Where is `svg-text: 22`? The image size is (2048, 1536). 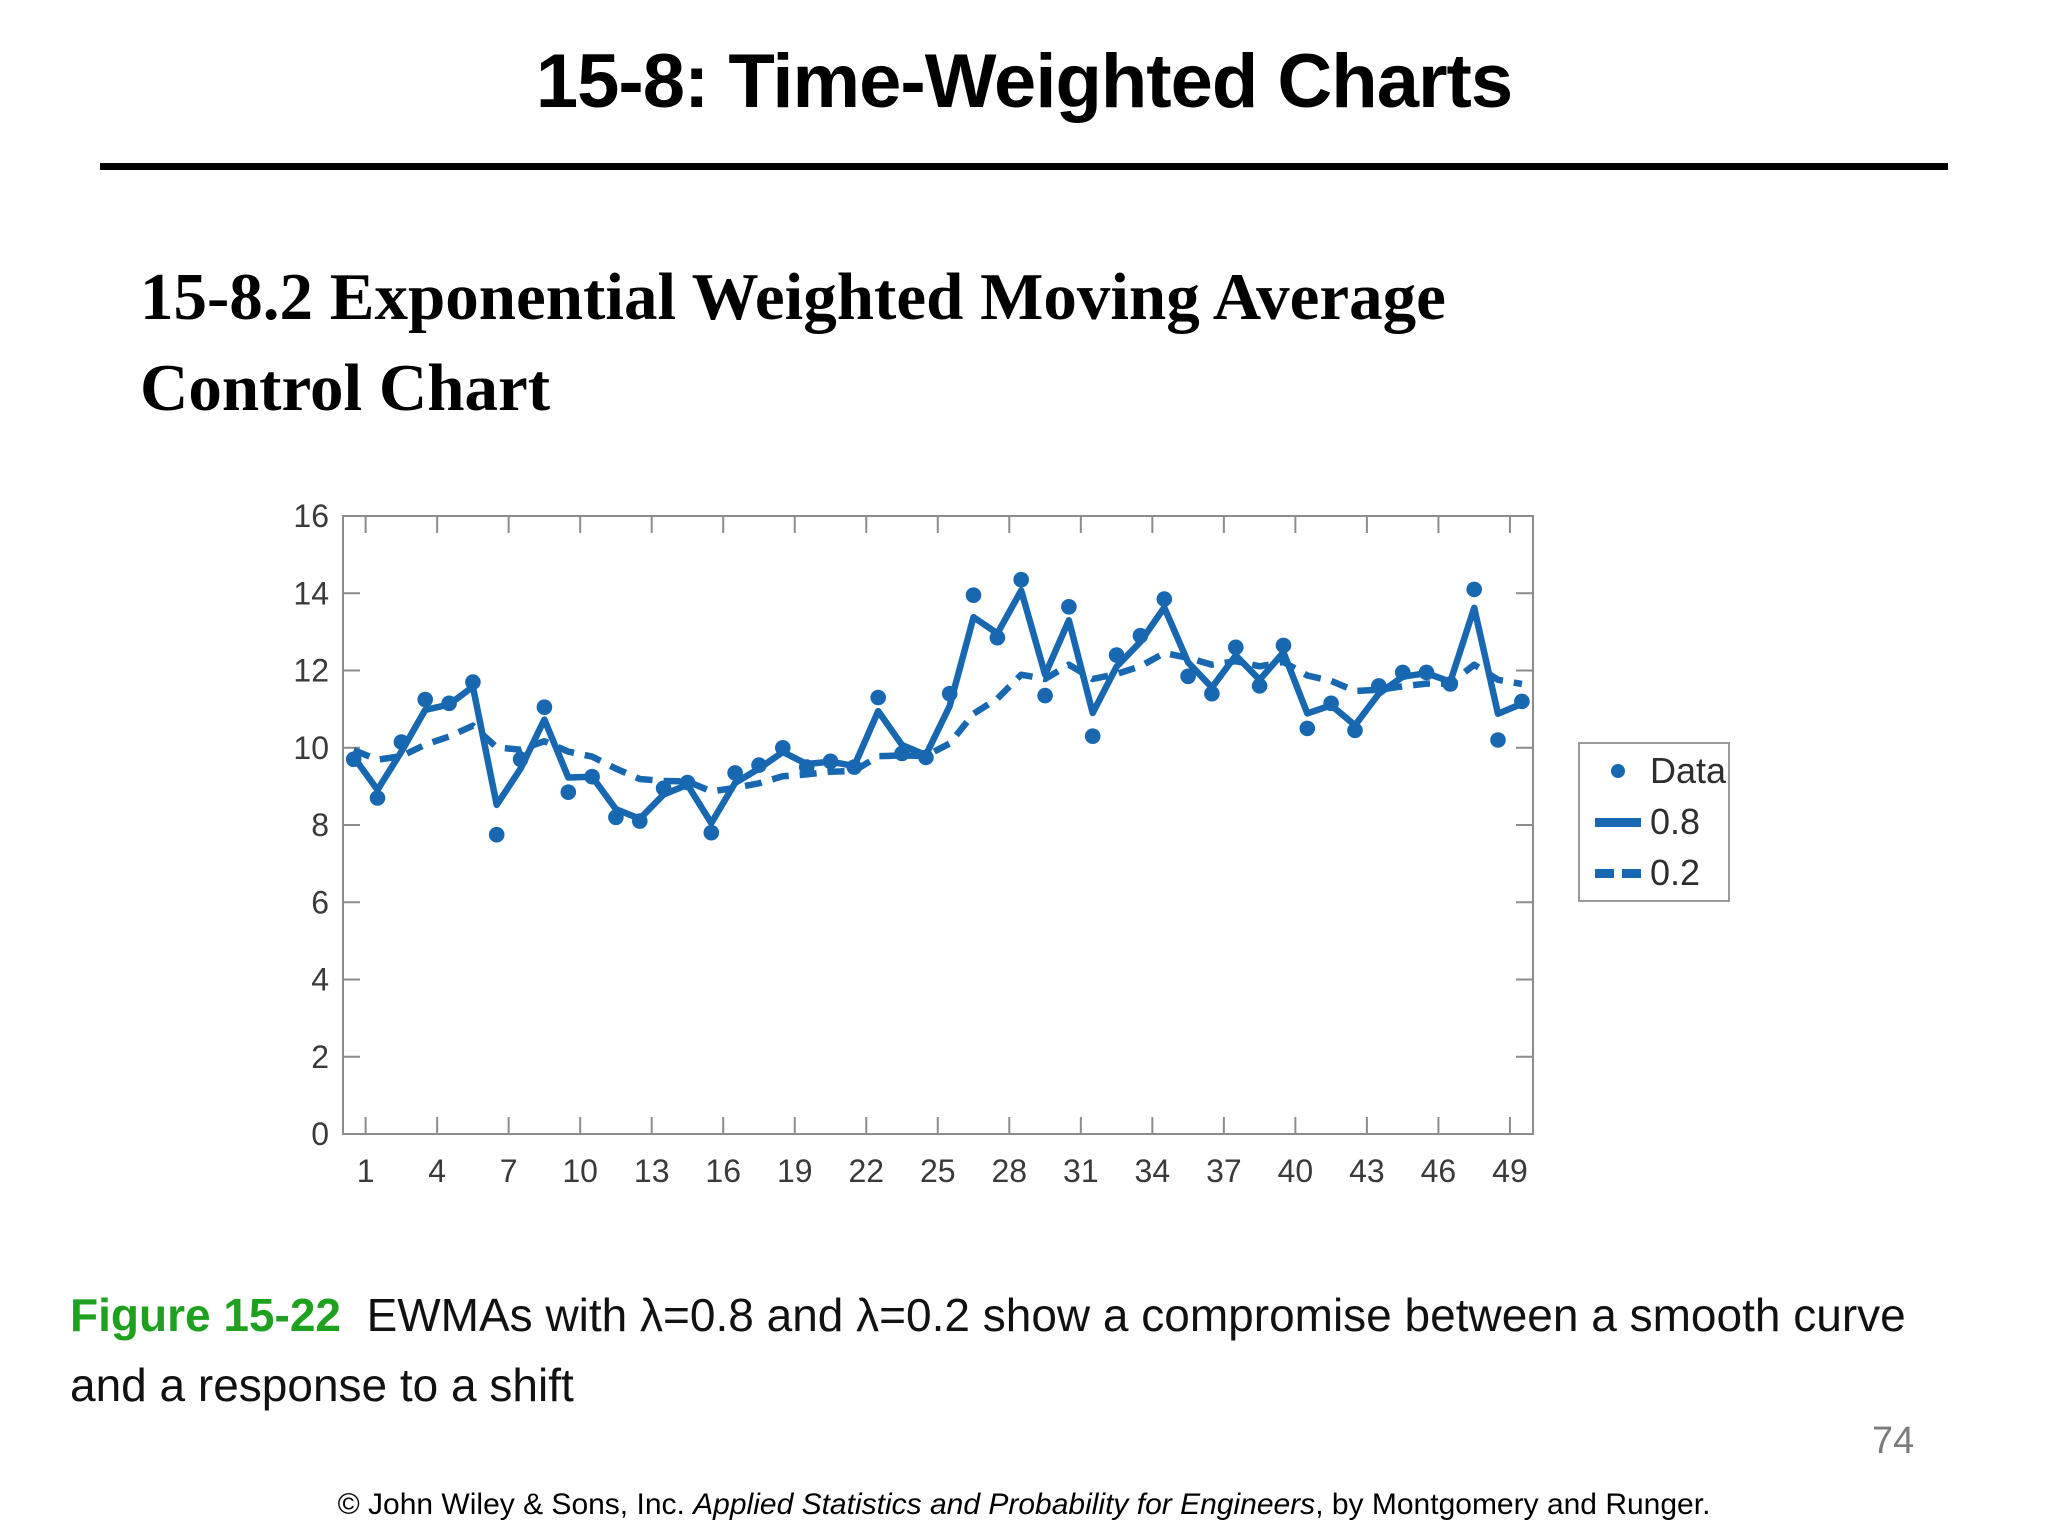 svg-text: 22 is located at coordinates (866, 1171).